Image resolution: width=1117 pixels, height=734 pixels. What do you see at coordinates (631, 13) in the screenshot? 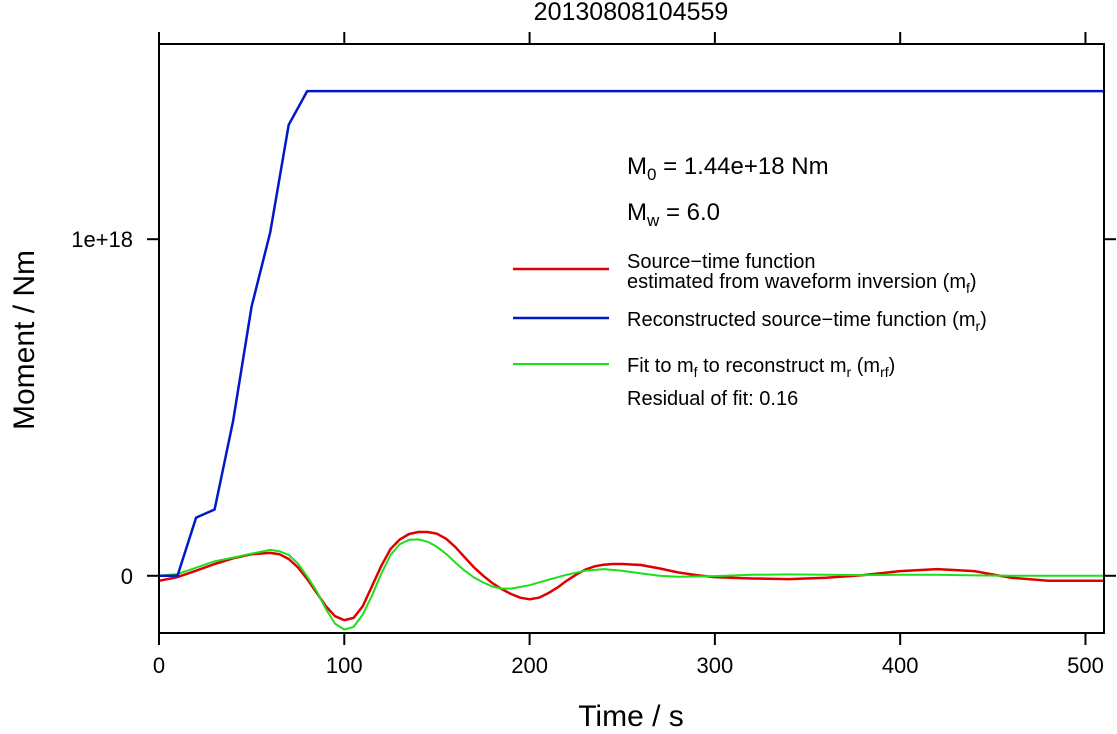
I see `chart-title: 20130808104559` at bounding box center [631, 13].